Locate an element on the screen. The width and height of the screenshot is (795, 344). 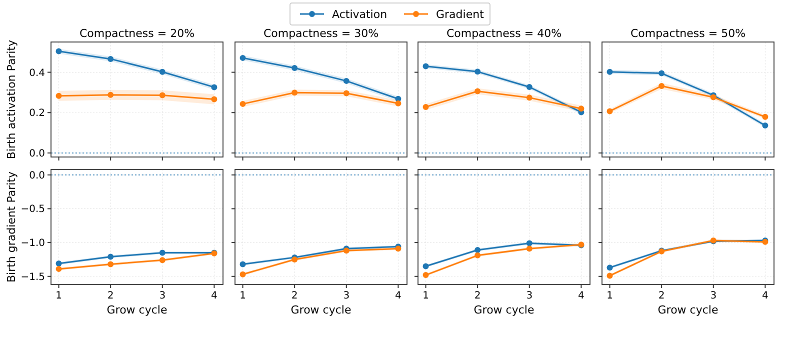
y-tick-label: −1.5 is located at coordinates (32, 277).